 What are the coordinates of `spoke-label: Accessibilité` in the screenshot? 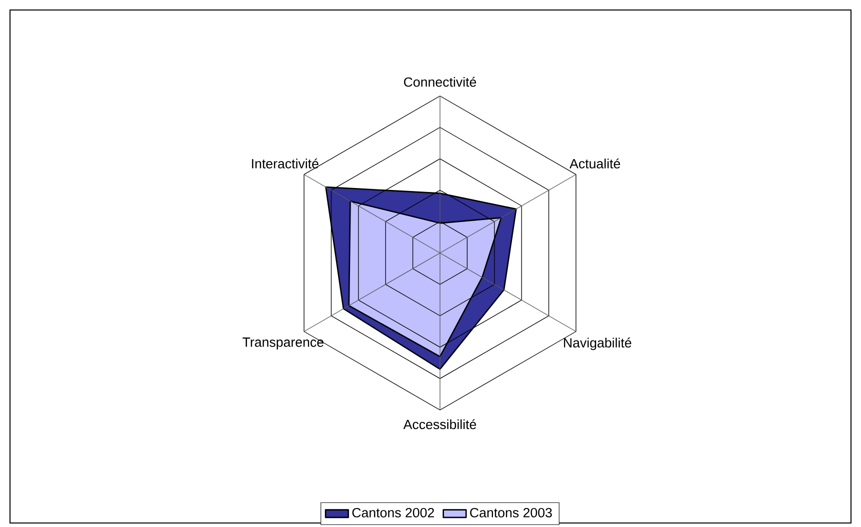 It's located at (439, 424).